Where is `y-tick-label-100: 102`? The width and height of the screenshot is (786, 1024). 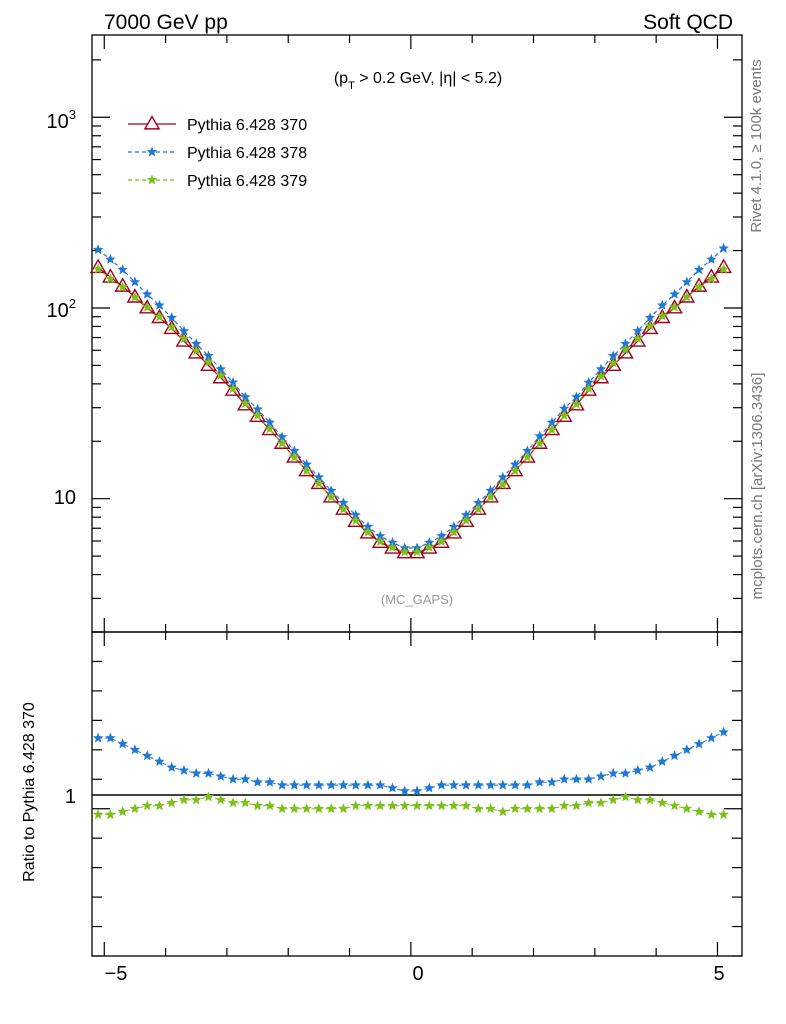
y-tick-label-100: 102 is located at coordinates (61, 309).